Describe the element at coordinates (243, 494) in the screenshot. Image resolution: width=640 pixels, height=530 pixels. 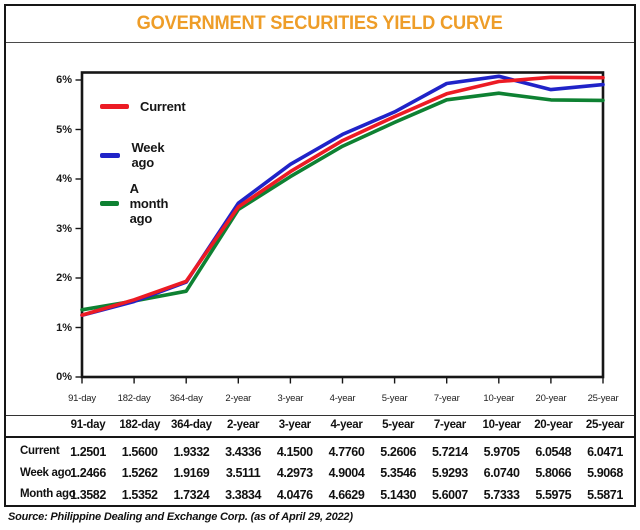
I see `table-cell: 3.3834` at that location.